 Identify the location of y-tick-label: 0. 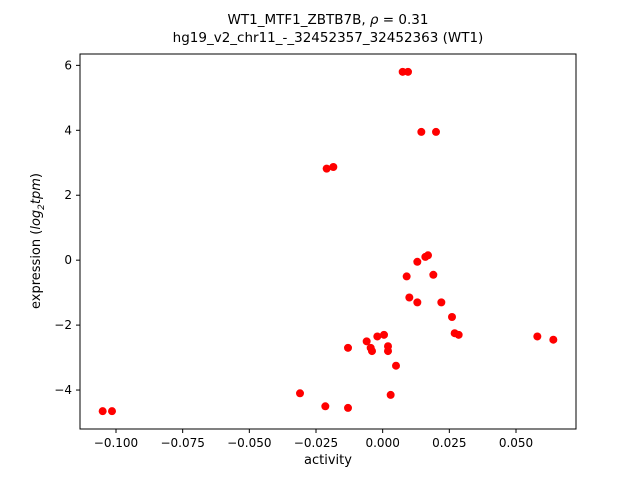
(68, 260).